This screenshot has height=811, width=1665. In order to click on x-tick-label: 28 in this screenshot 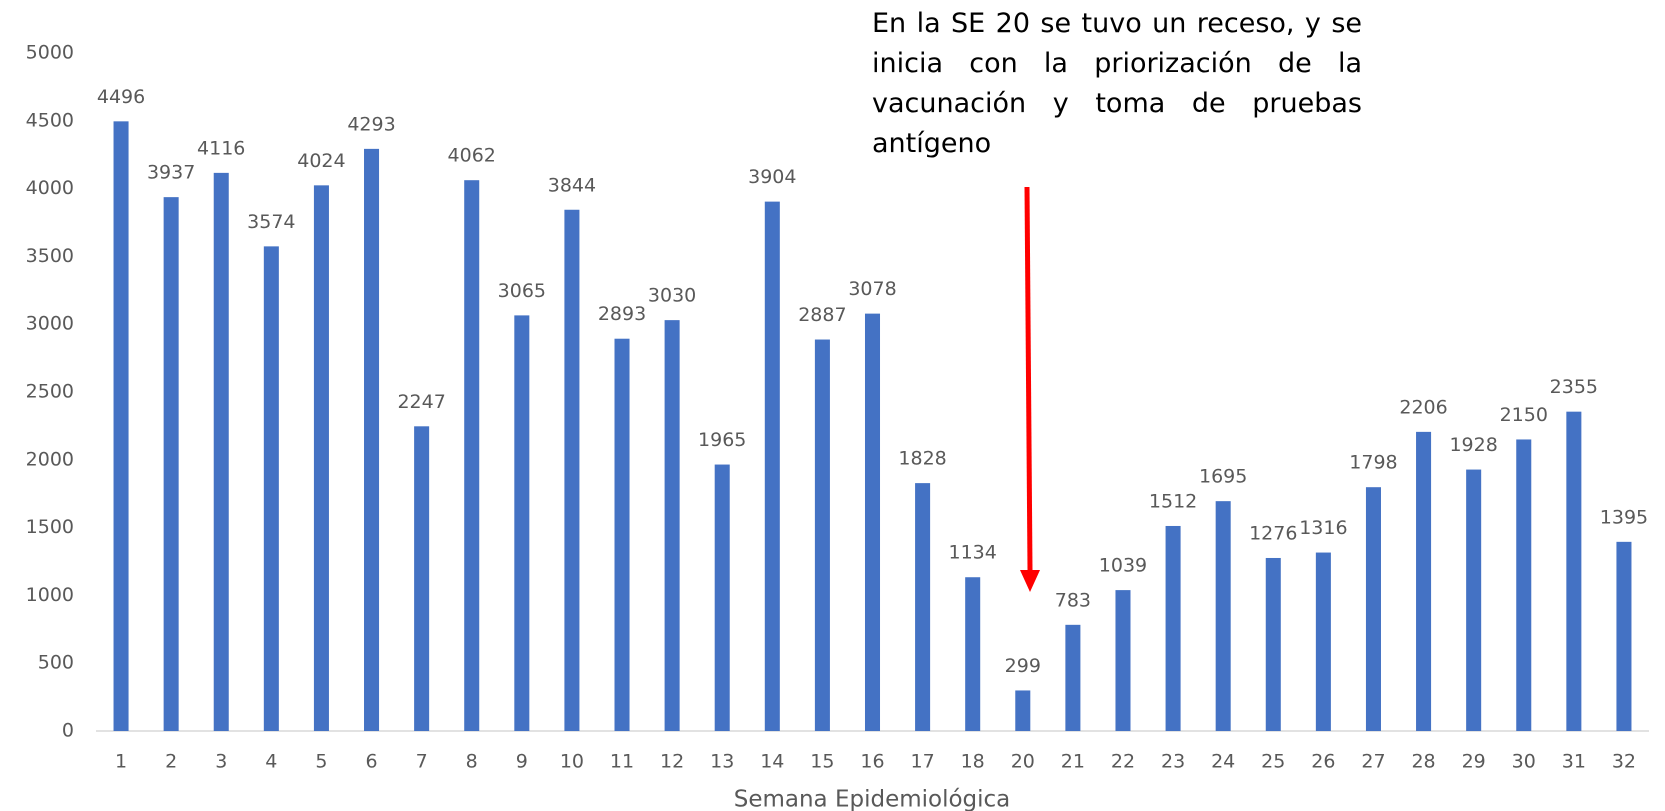, I will do `click(1423, 762)`.